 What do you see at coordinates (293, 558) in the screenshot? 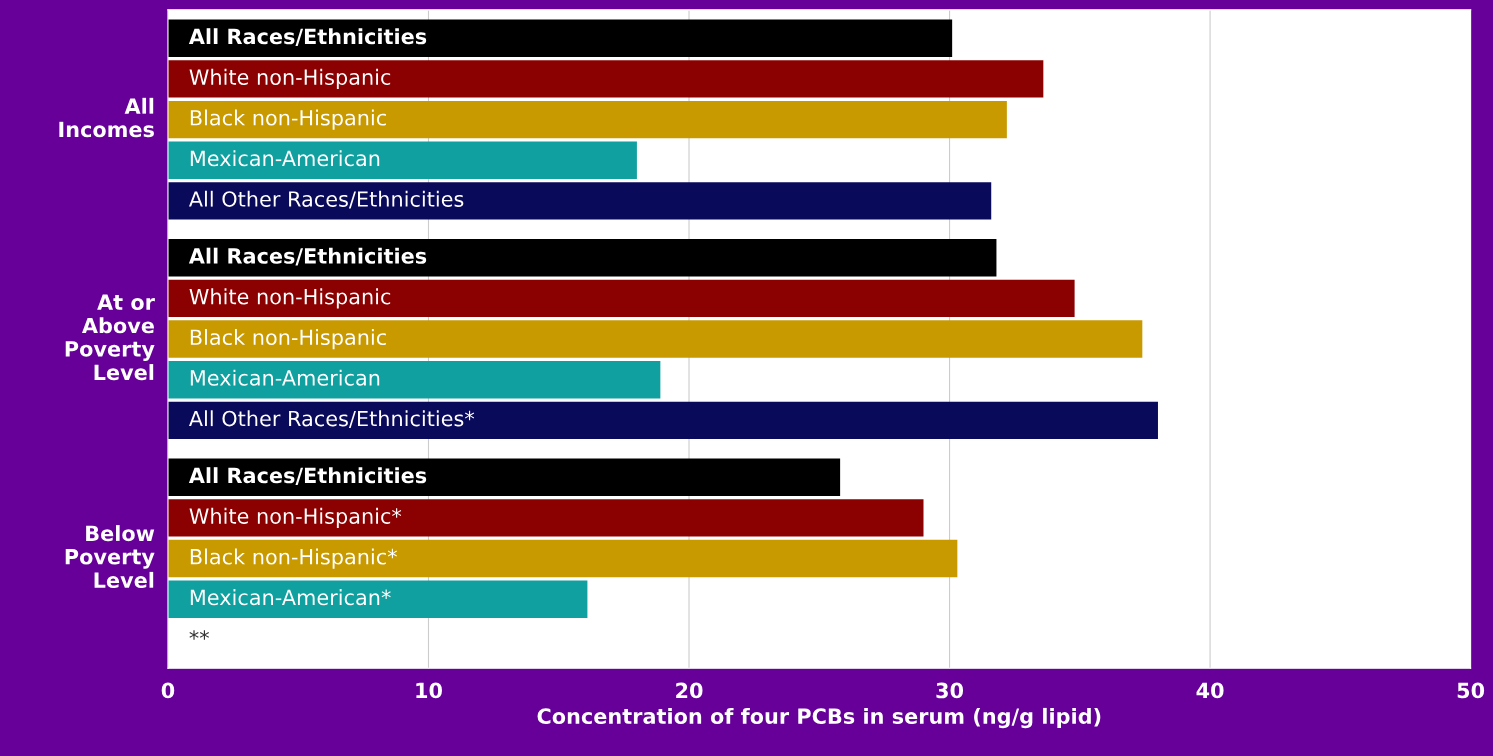
I see `y-tick-label: Black non-Hispanic*` at bounding box center [293, 558].